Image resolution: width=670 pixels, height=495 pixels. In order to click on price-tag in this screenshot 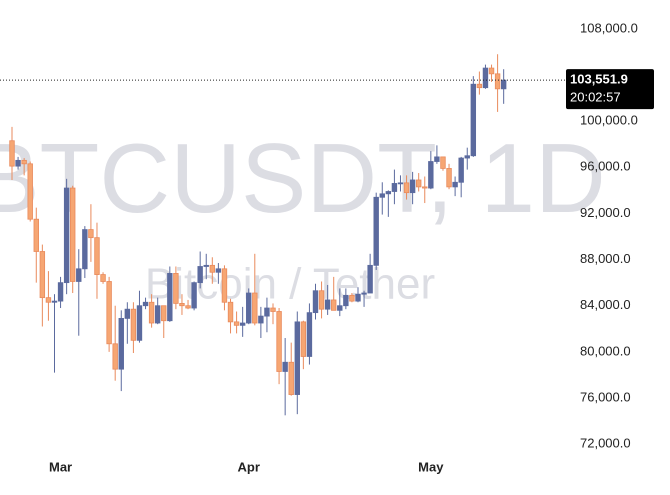, I will do `click(610, 89)`.